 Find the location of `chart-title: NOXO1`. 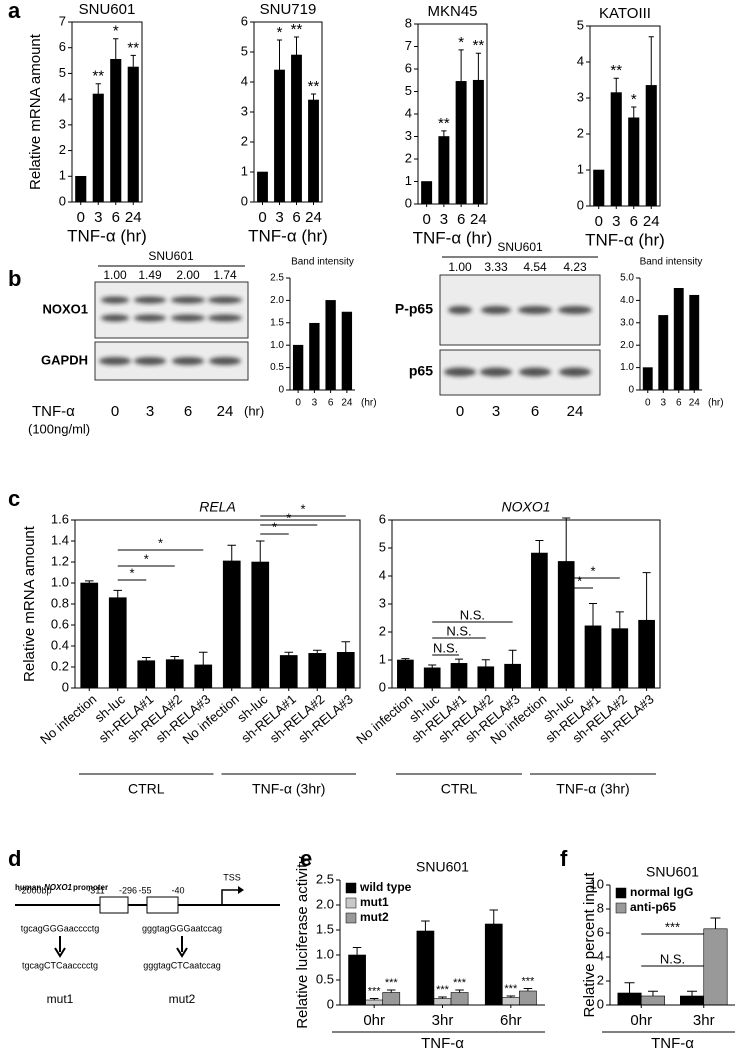

chart-title: NOXO1 is located at coordinates (525, 507).